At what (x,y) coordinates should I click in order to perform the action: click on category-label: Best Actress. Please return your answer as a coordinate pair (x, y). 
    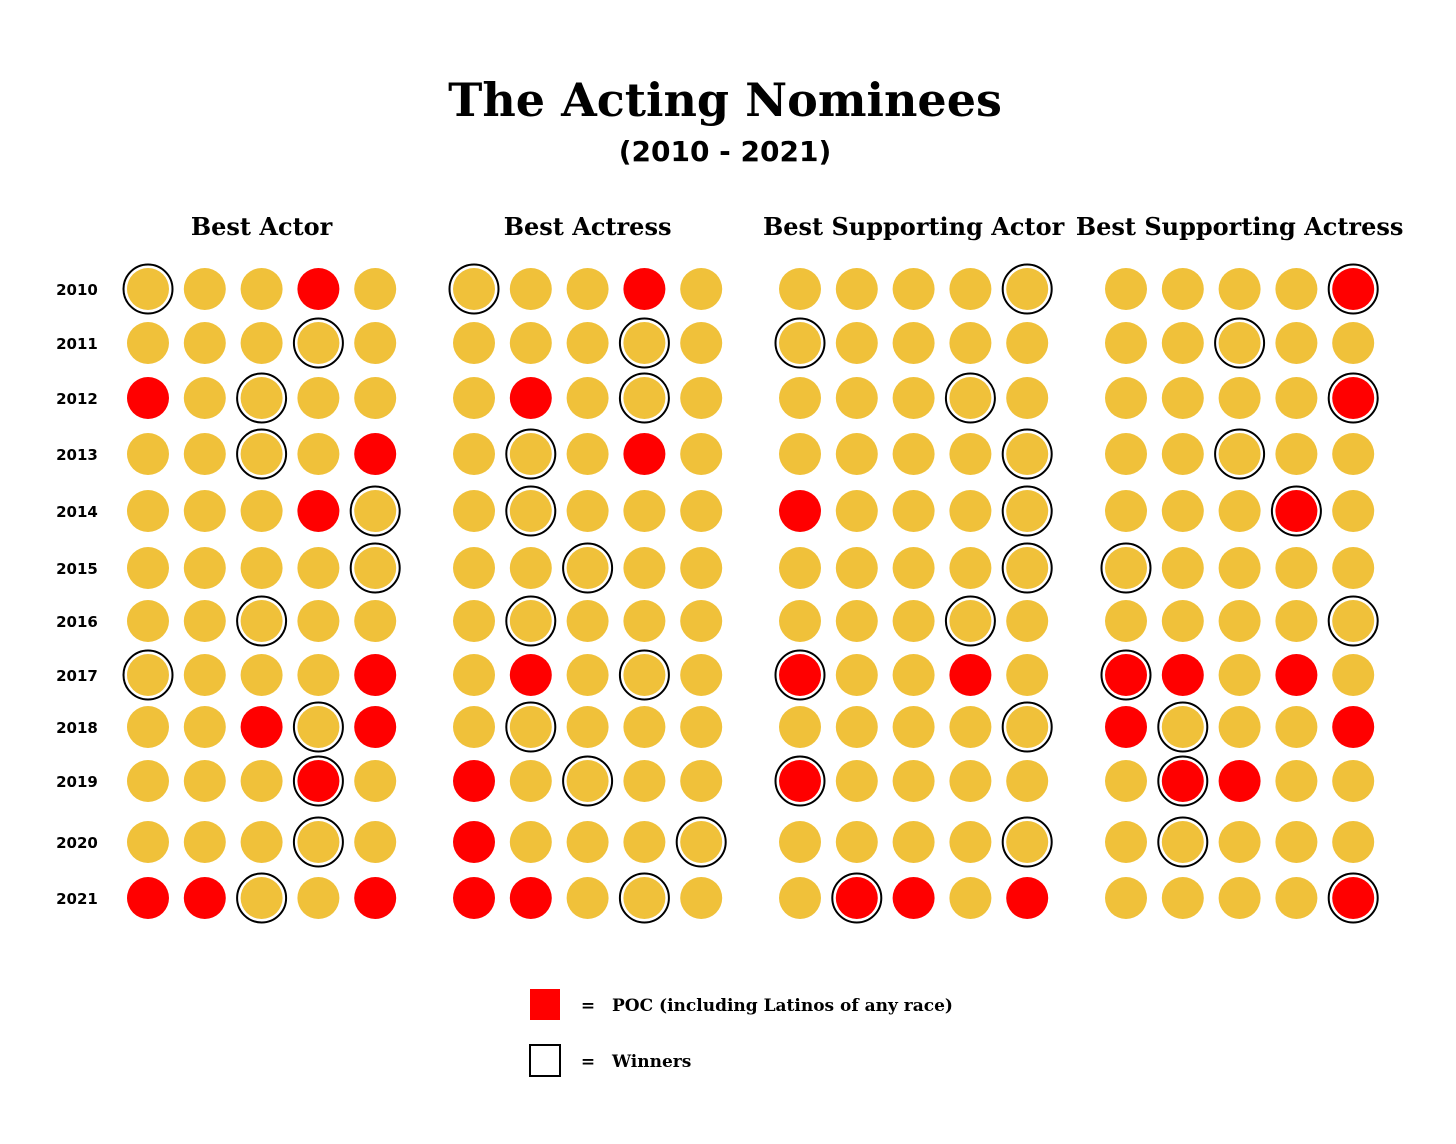
    Looking at the image, I should click on (588, 226).